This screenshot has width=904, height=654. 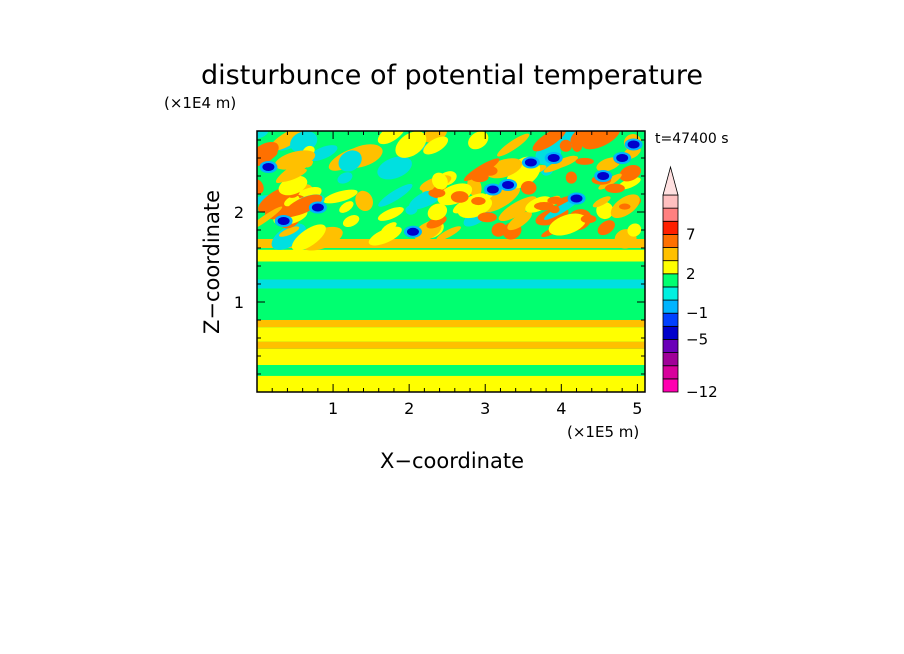 I want to click on x-tick-label: 2, so click(x=409, y=408).